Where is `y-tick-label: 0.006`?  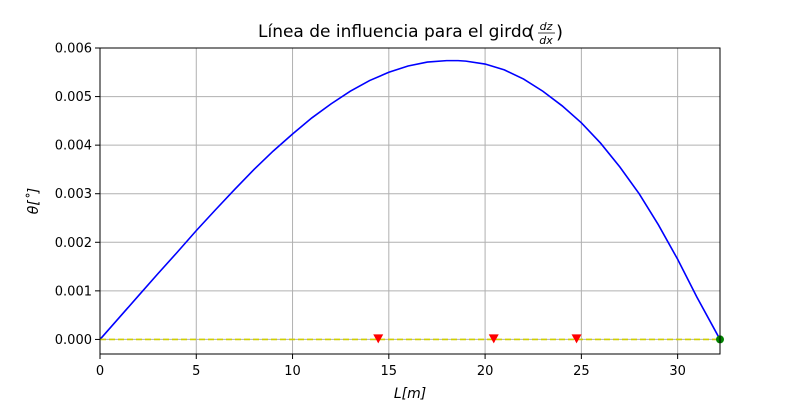 y-tick-label: 0.006 is located at coordinates (73, 49).